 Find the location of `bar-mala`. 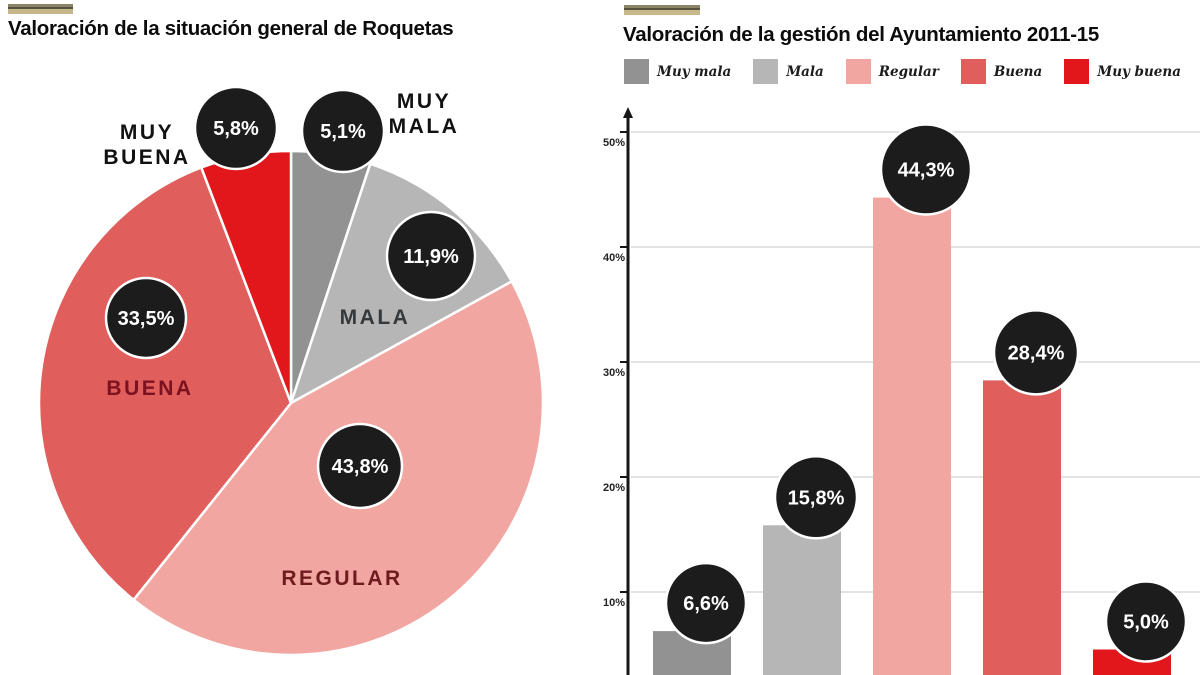

bar-mala is located at coordinates (802, 600).